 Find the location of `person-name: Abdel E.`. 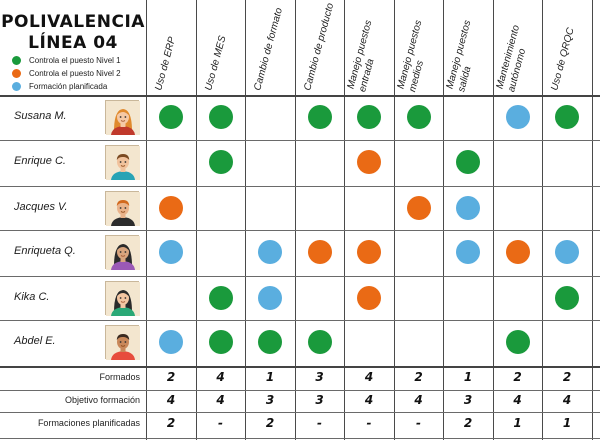

person-name: Abdel E. is located at coordinates (35, 341).